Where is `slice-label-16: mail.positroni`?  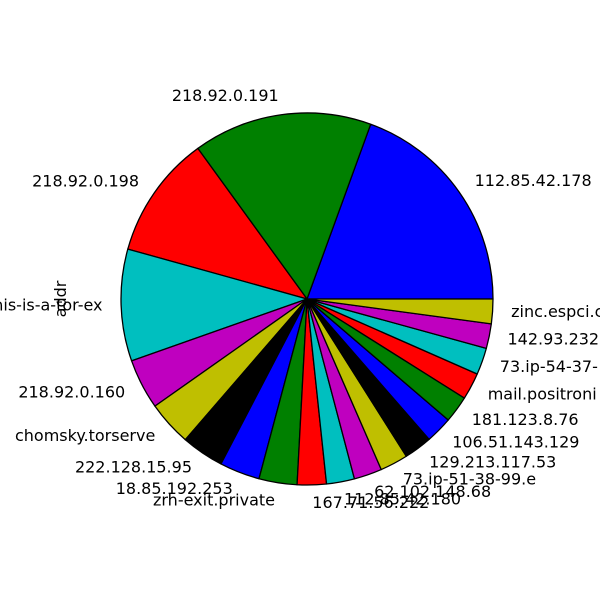 slice-label-16: mail.positroni is located at coordinates (542, 394).